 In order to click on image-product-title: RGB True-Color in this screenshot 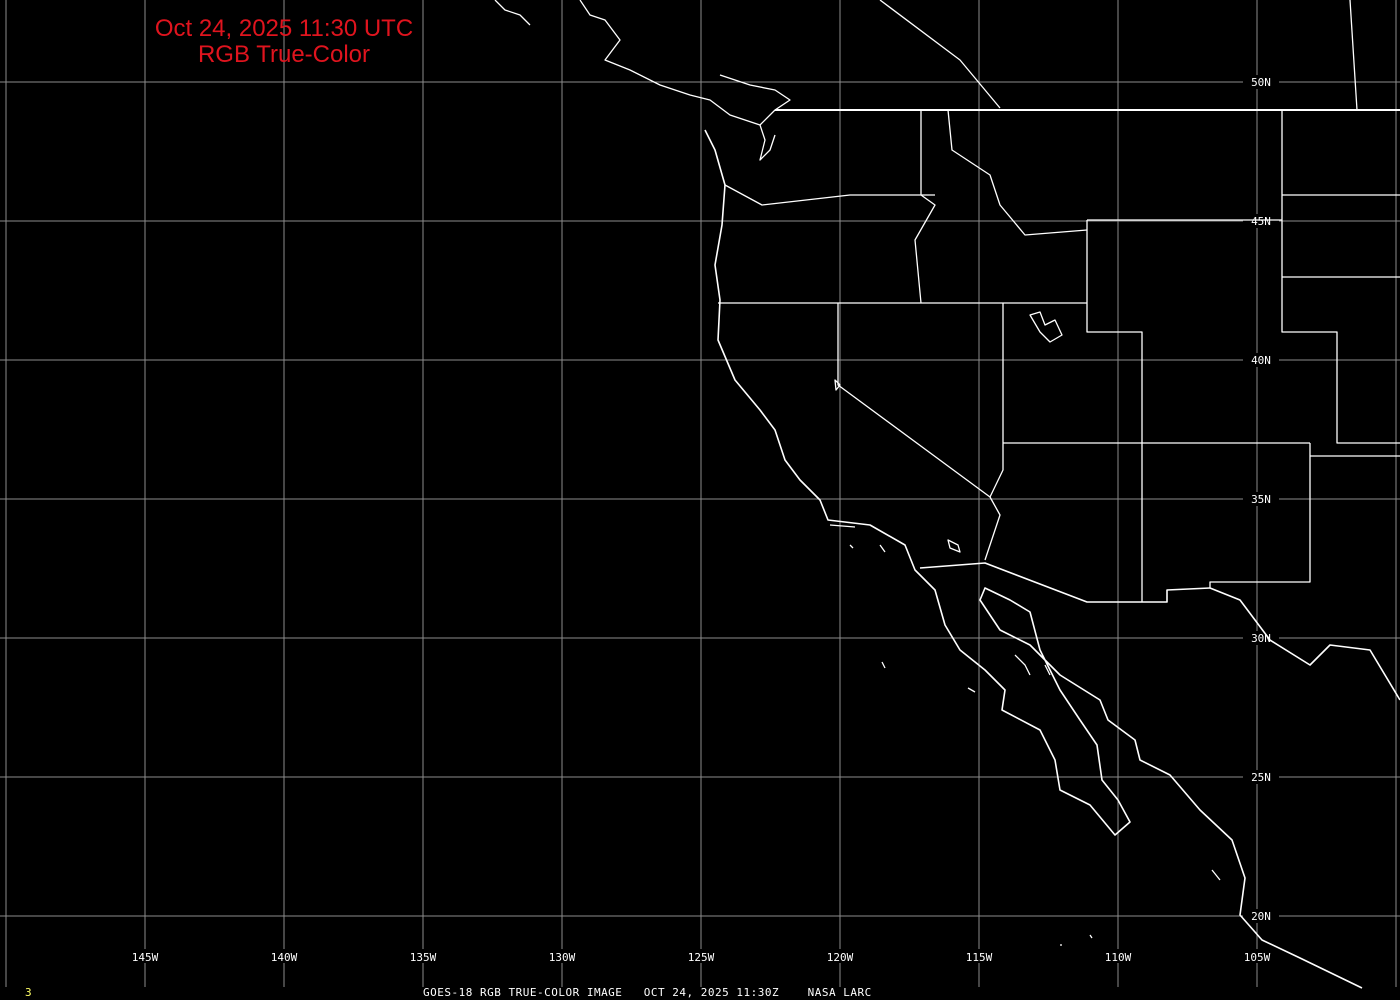, I will do `click(284, 54)`.